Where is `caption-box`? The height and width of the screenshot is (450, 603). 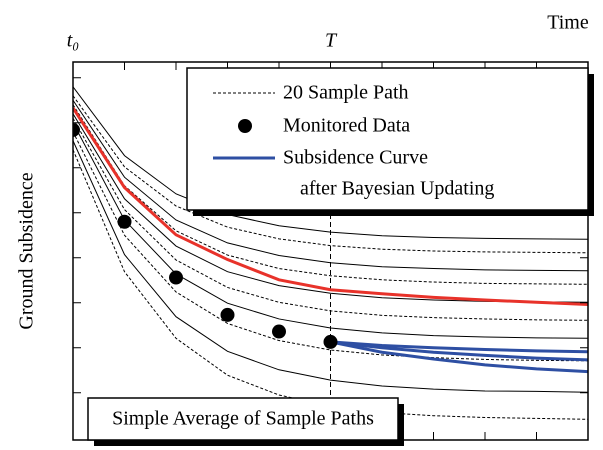 caption-box is located at coordinates (243, 419).